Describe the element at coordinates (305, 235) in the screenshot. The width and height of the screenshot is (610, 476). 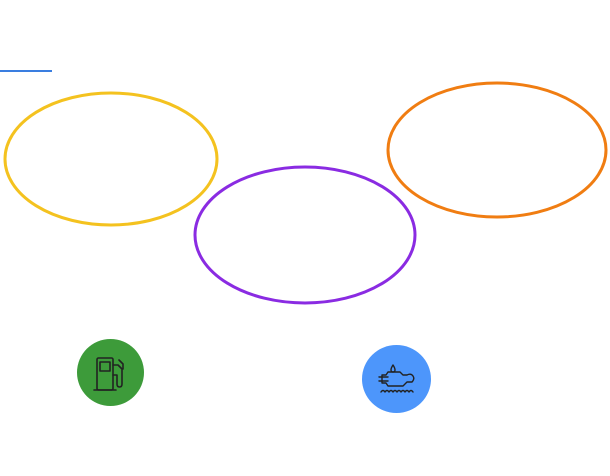
I see `purple-ellipse` at that location.